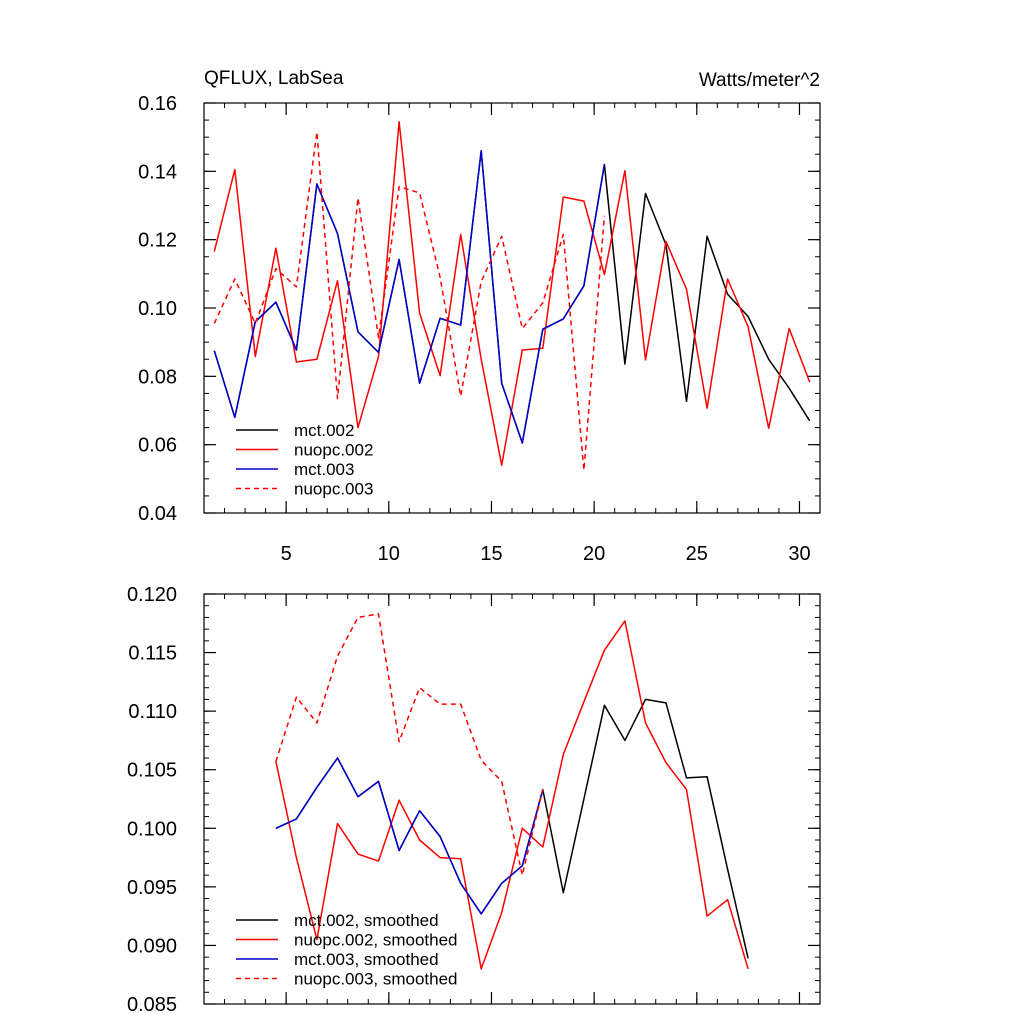 The height and width of the screenshot is (1029, 1024). What do you see at coordinates (366, 920) in the screenshot?
I see `bottom-legend-label: mct.002, smoothed` at bounding box center [366, 920].